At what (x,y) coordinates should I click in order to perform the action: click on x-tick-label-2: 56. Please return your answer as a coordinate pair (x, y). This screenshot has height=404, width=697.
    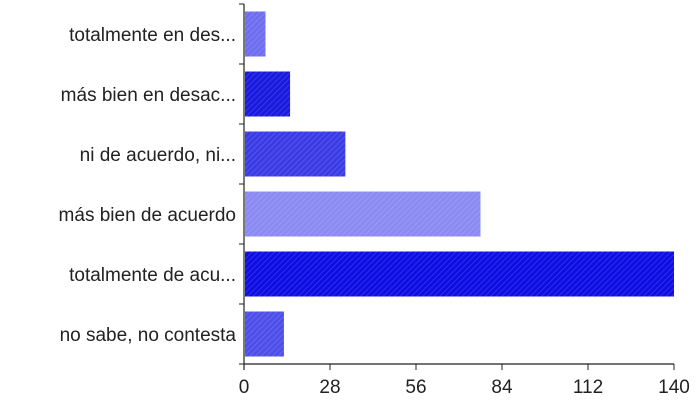
    Looking at the image, I should click on (415, 387).